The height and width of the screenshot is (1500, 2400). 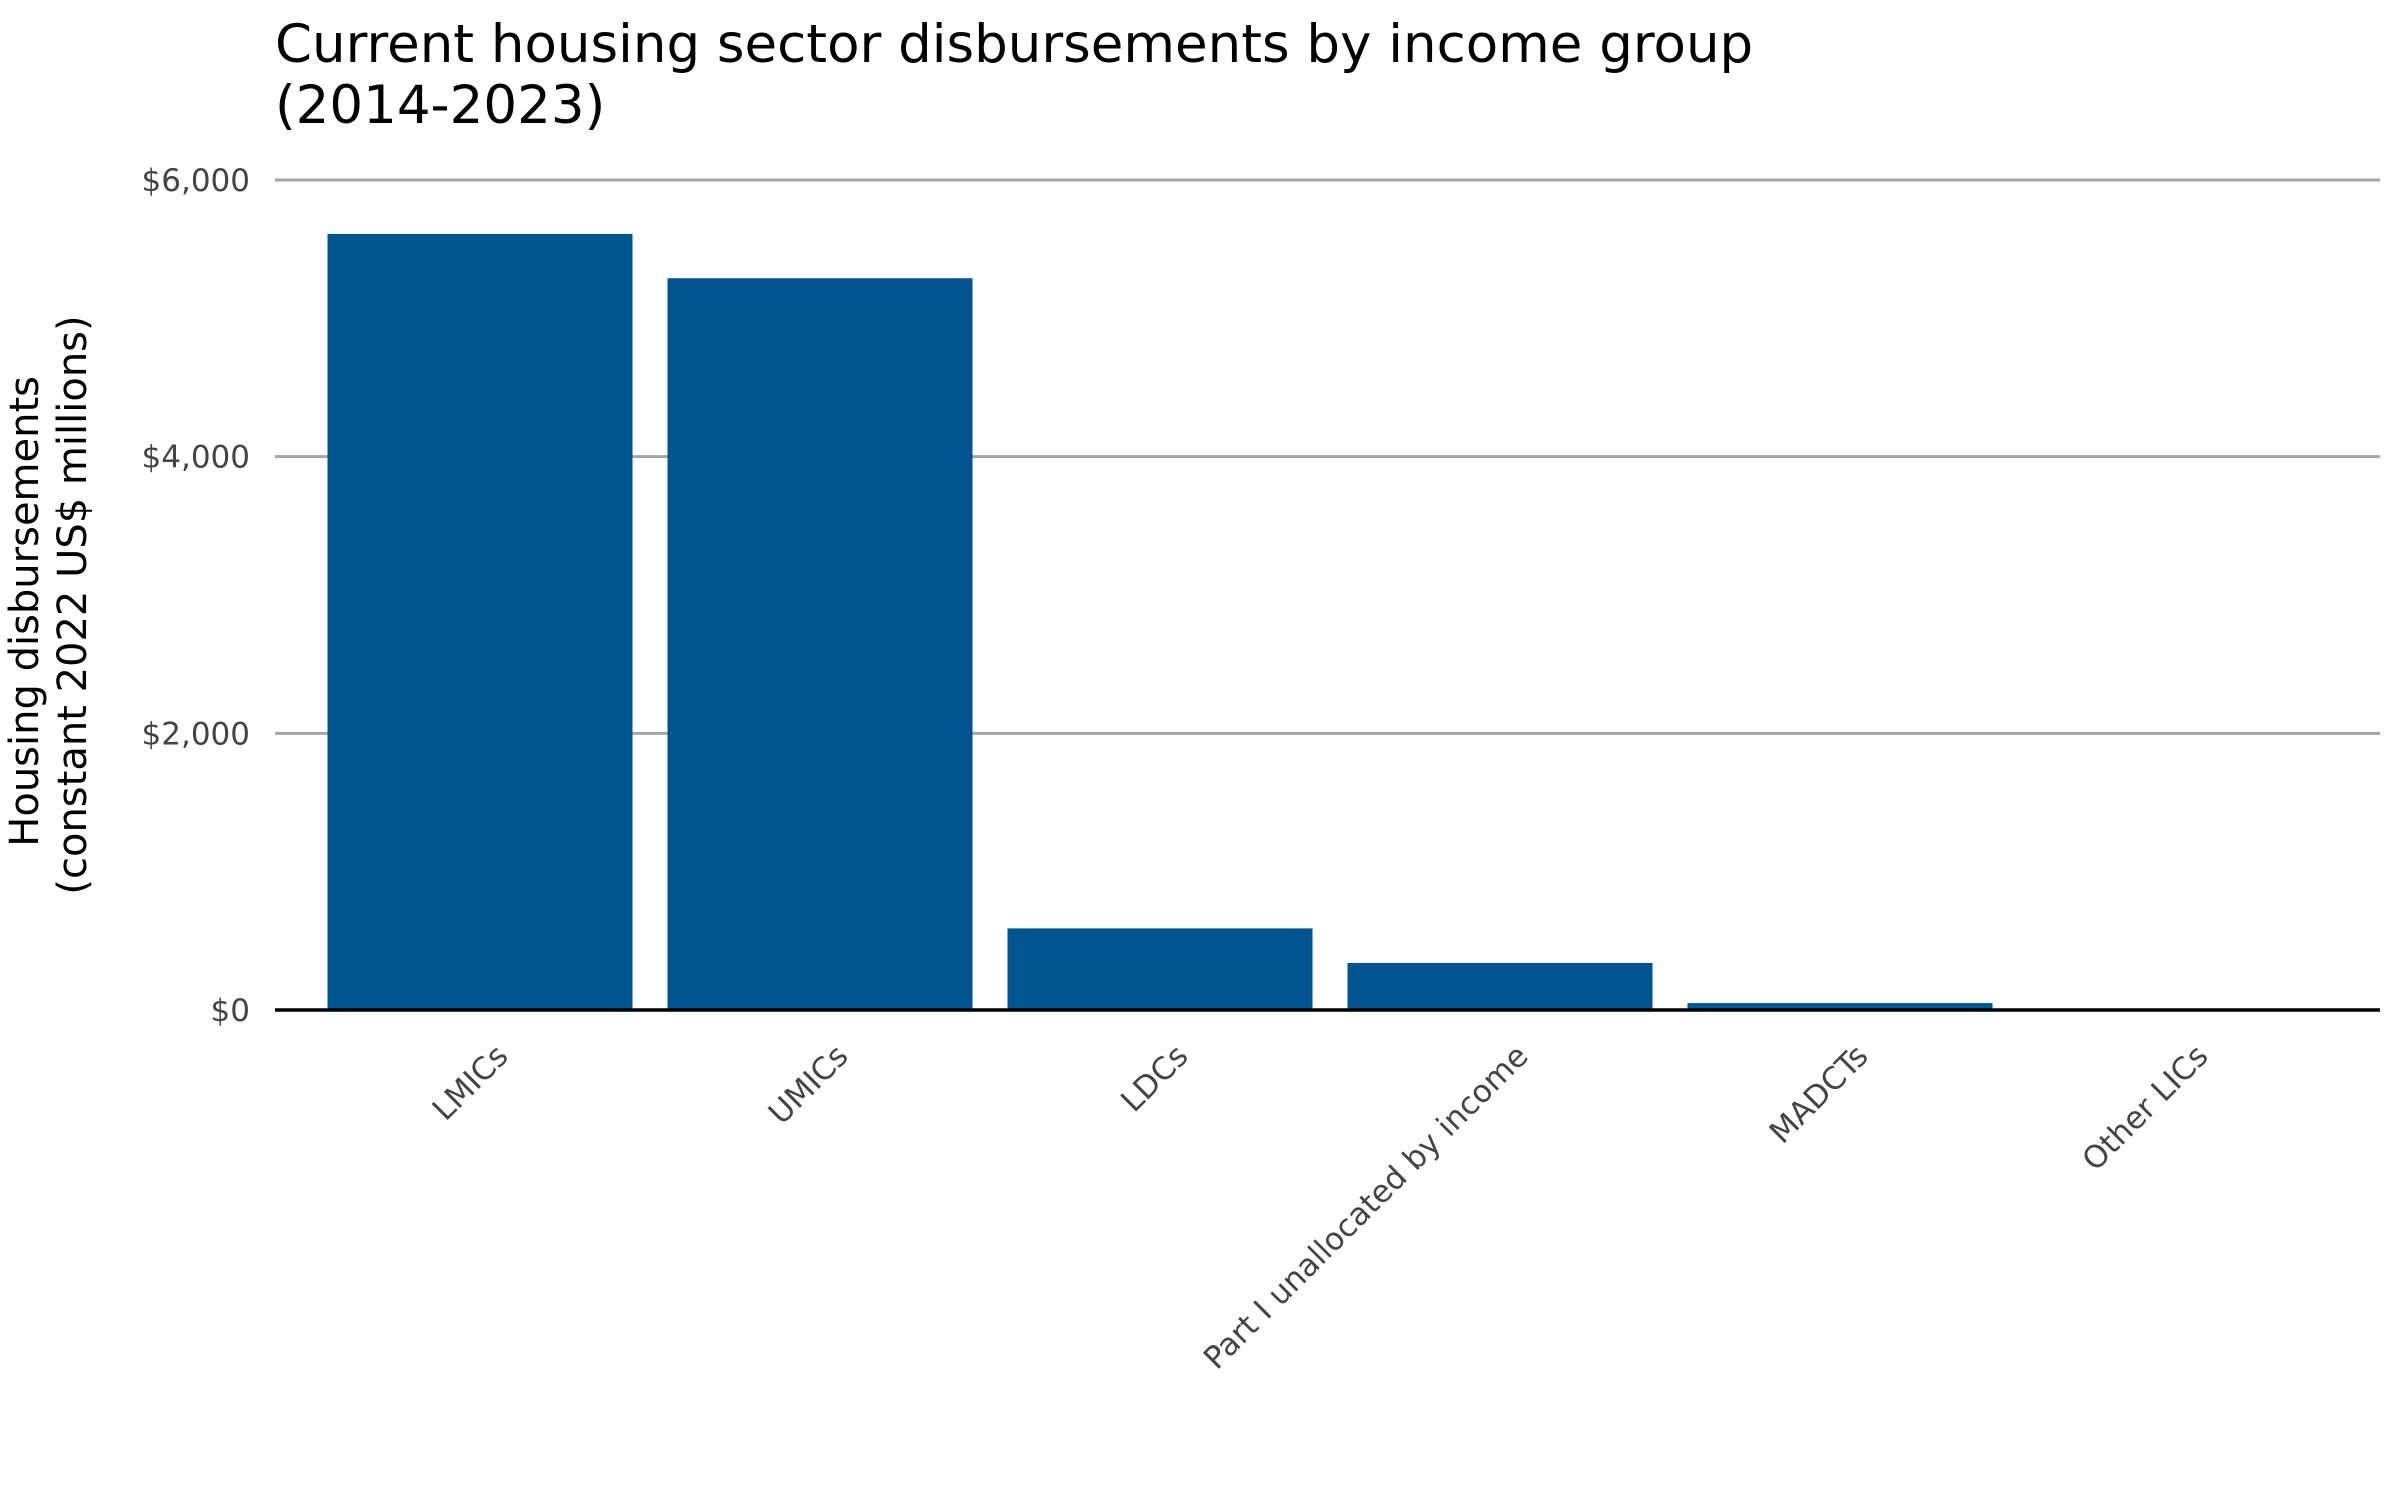 What do you see at coordinates (1819, 1094) in the screenshot?
I see `x-tick-label: MADCTs` at bounding box center [1819, 1094].